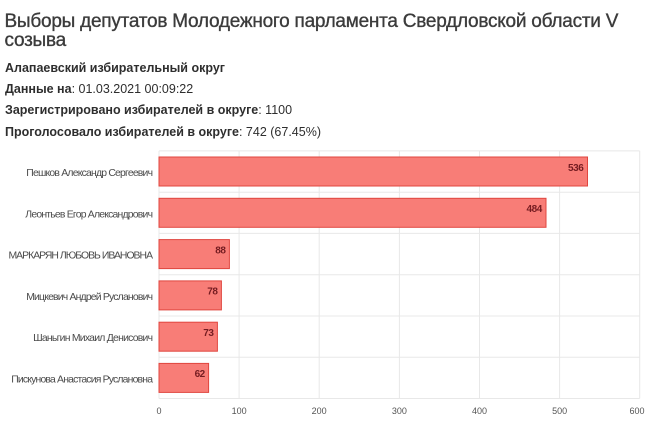 The height and width of the screenshot is (433, 650). What do you see at coordinates (82, 380) in the screenshot?
I see `svg-text: Пискунова Анастасия Руслановна` at bounding box center [82, 380].